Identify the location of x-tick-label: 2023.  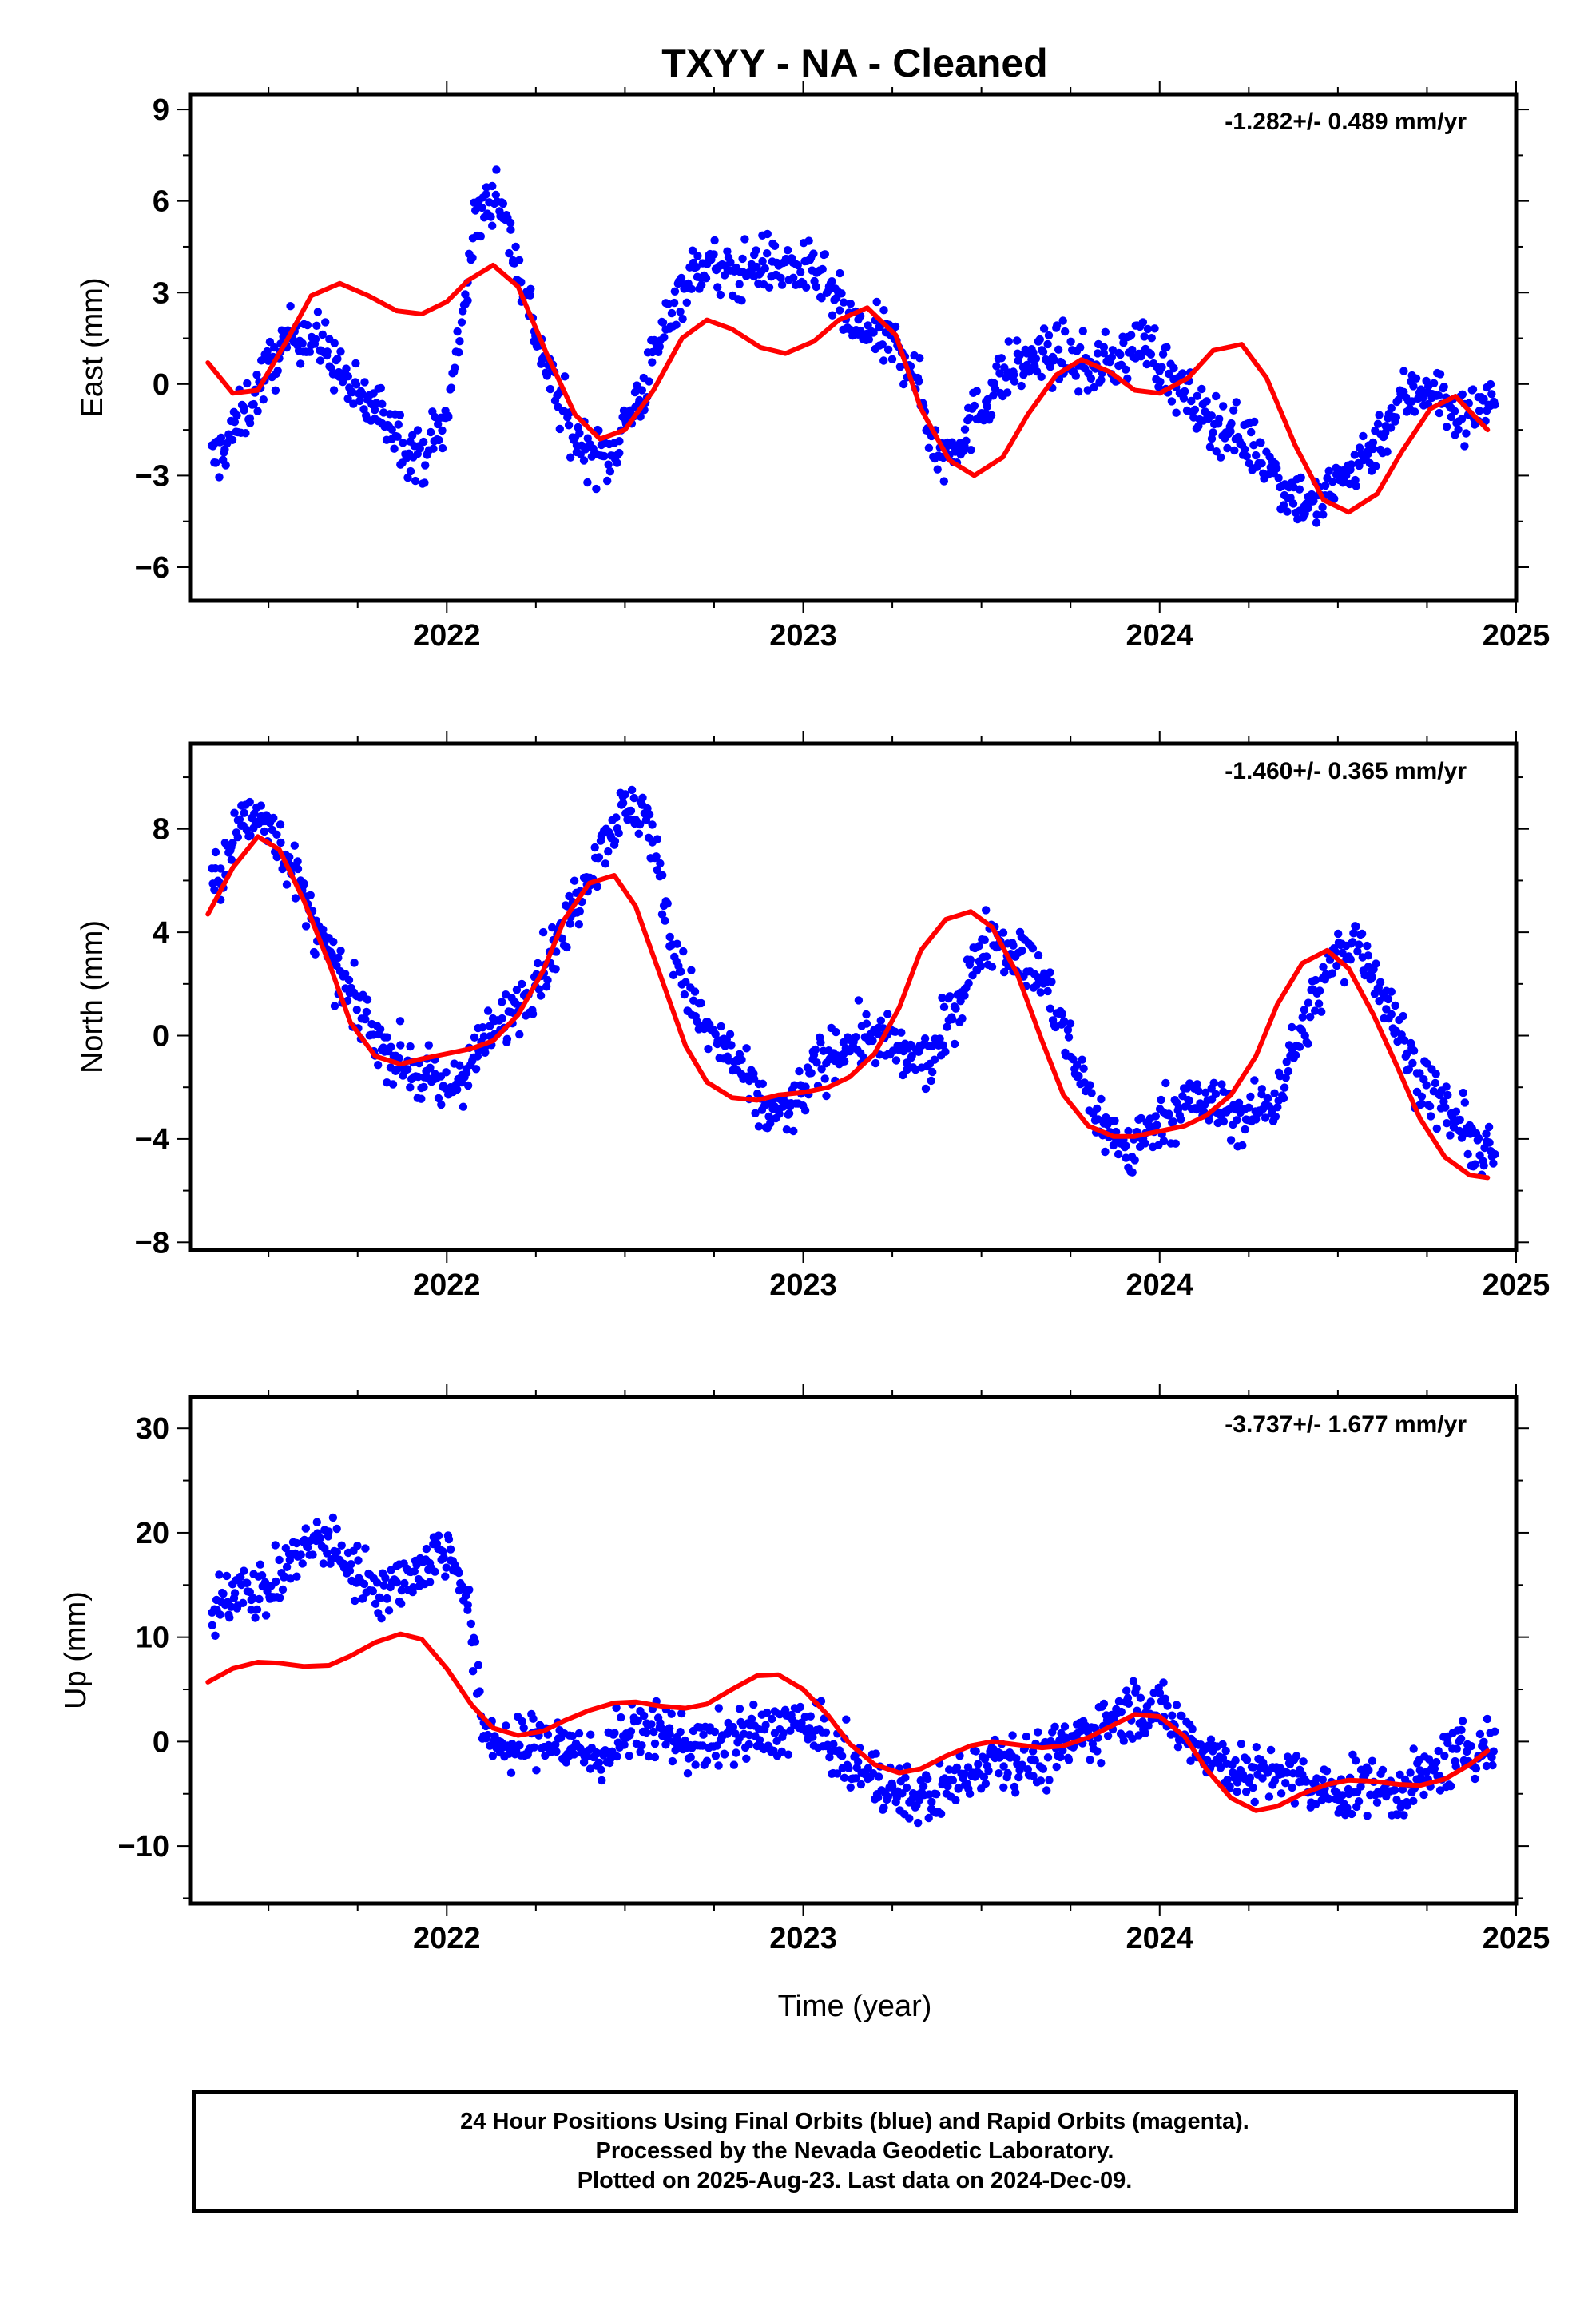
(803, 1938).